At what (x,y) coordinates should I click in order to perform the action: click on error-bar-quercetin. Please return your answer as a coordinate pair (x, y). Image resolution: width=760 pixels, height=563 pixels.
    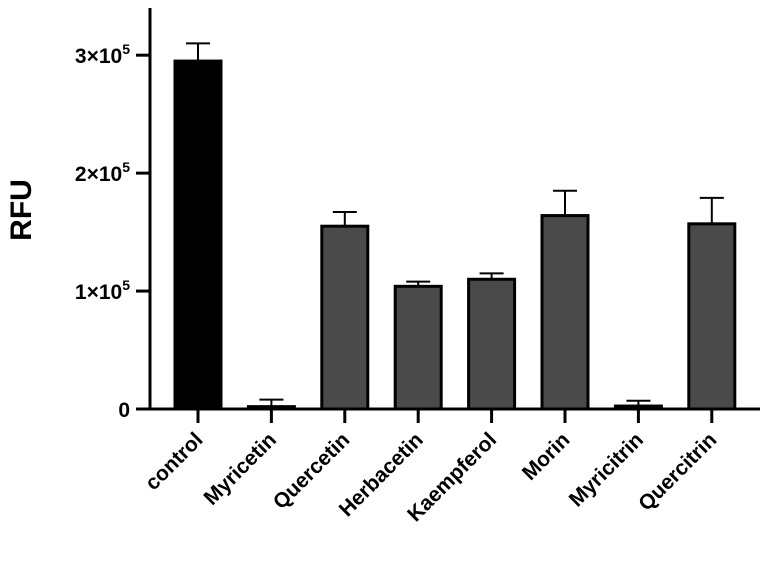
    Looking at the image, I should click on (344, 219).